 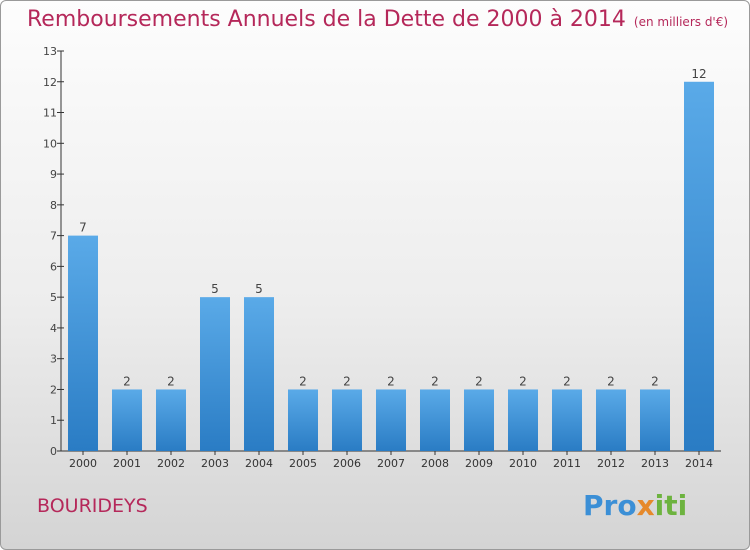 I want to click on bar-value-label: 12, so click(x=698, y=74).